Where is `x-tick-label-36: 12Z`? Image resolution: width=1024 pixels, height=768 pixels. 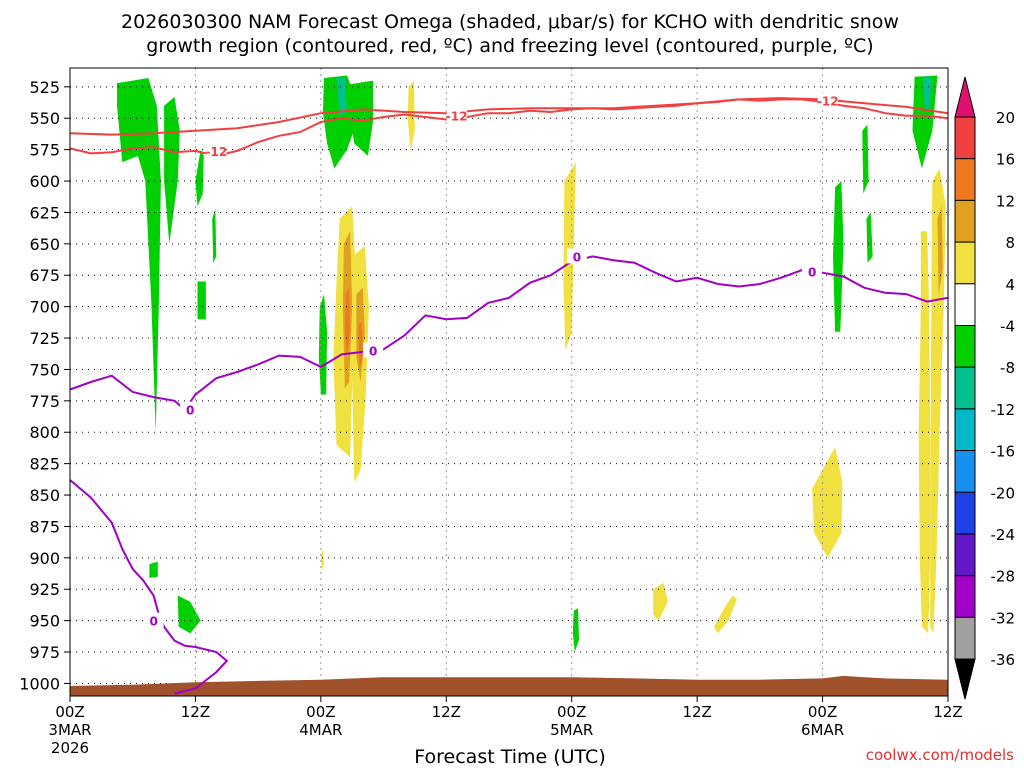 x-tick-label-36: 12Z is located at coordinates (446, 712).